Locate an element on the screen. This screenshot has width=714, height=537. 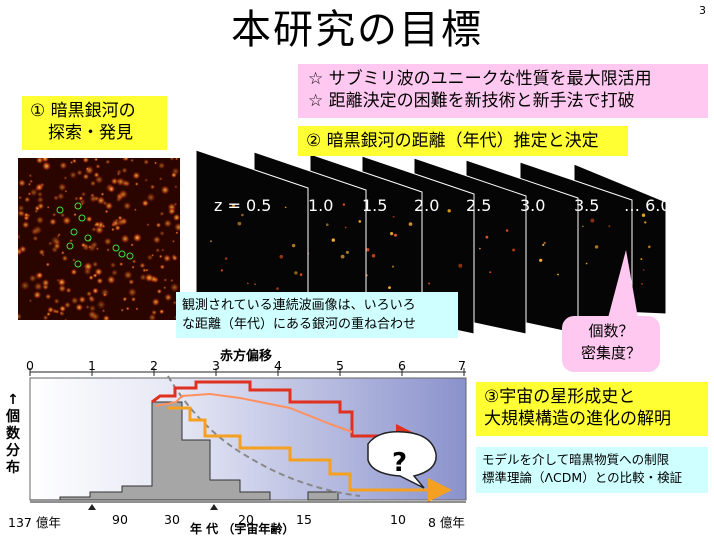
y-axis-label: ↑個数分布 is located at coordinates (13, 434).